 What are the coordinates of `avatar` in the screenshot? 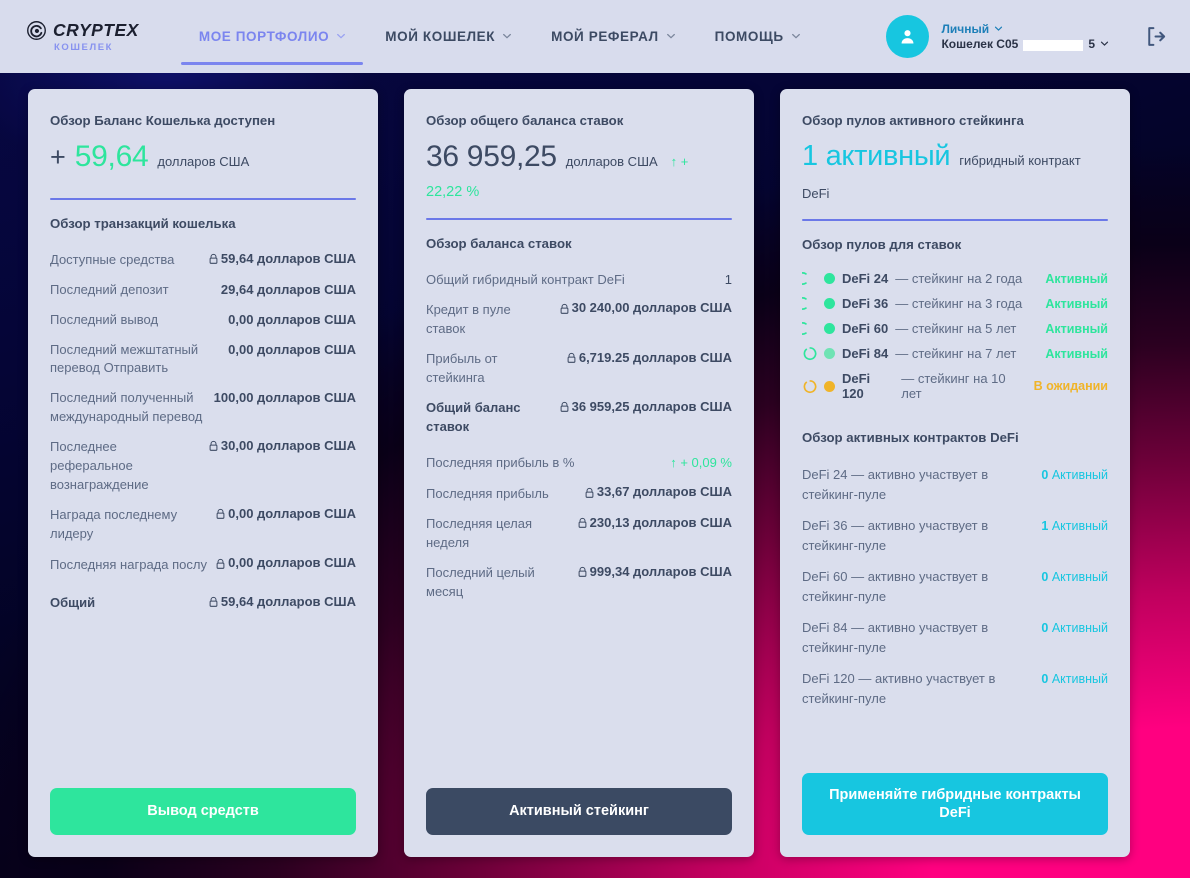 It's located at (908, 36).